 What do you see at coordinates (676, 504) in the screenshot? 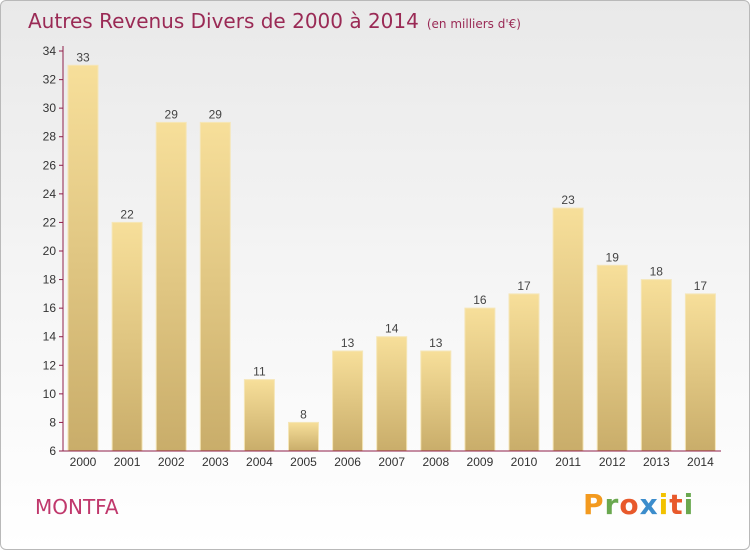
I see `logo-letter: t` at bounding box center [676, 504].